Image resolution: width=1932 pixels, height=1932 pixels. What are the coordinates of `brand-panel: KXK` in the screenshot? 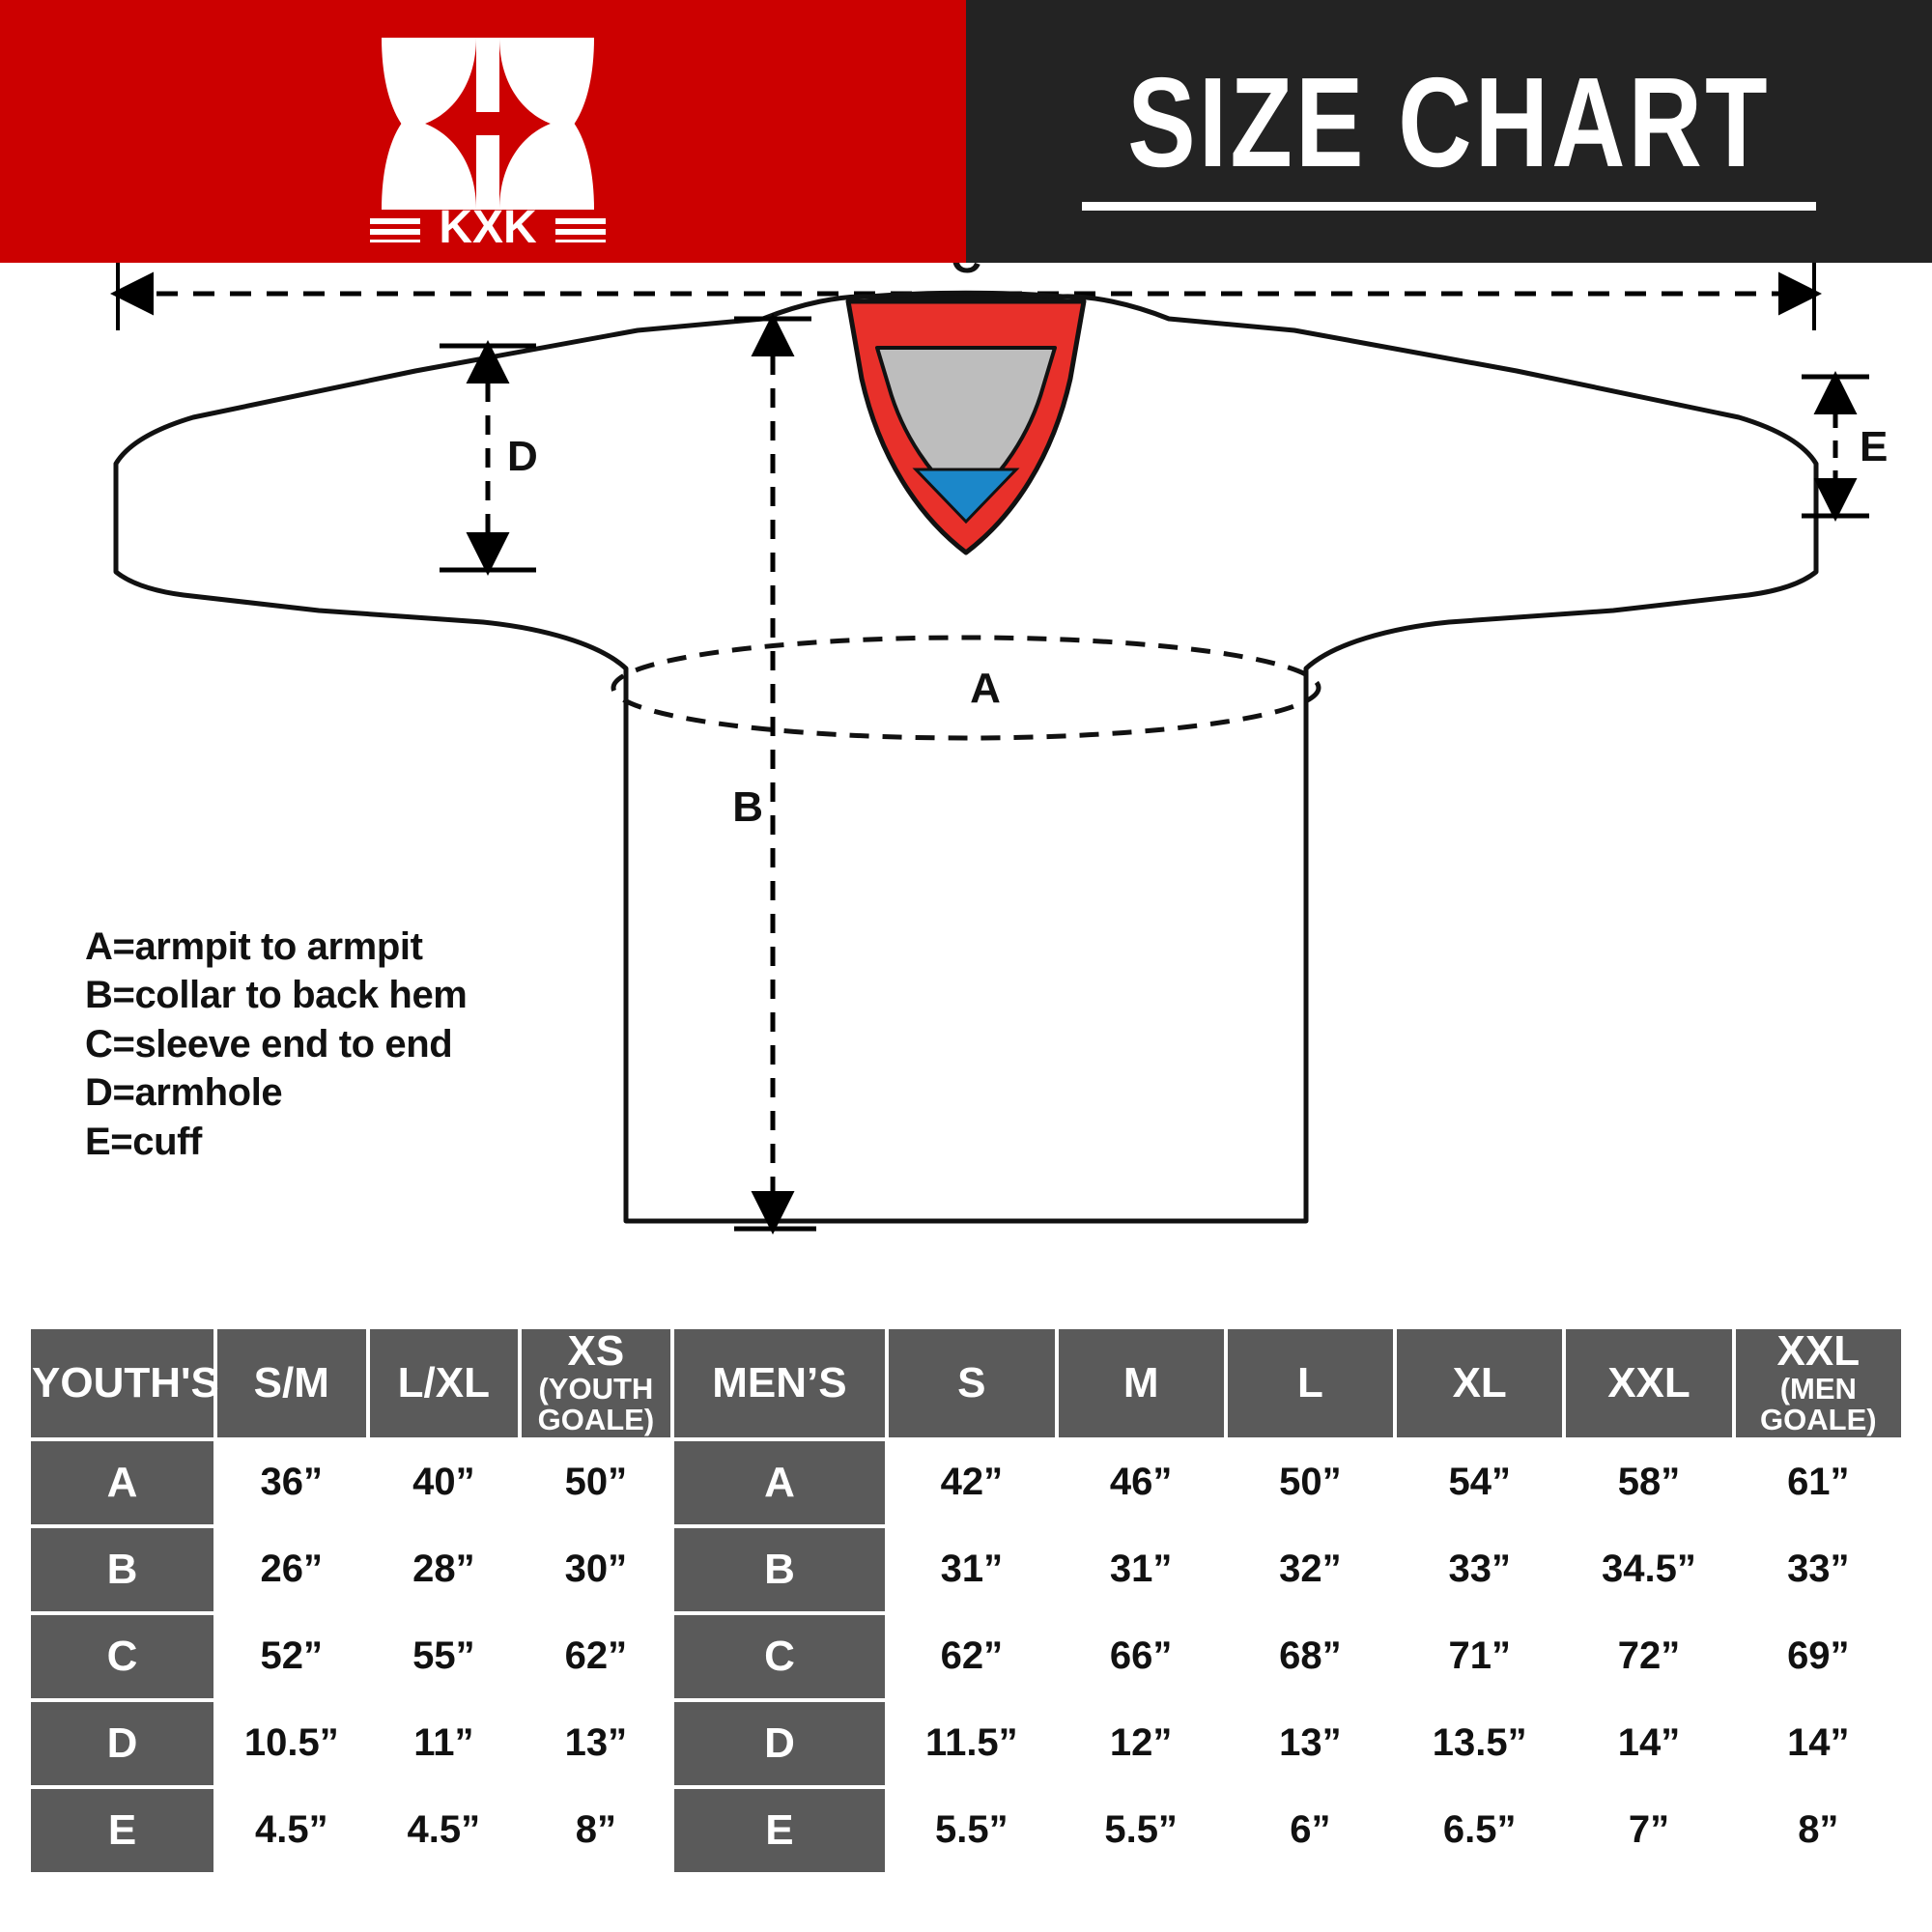 It's located at (483, 131).